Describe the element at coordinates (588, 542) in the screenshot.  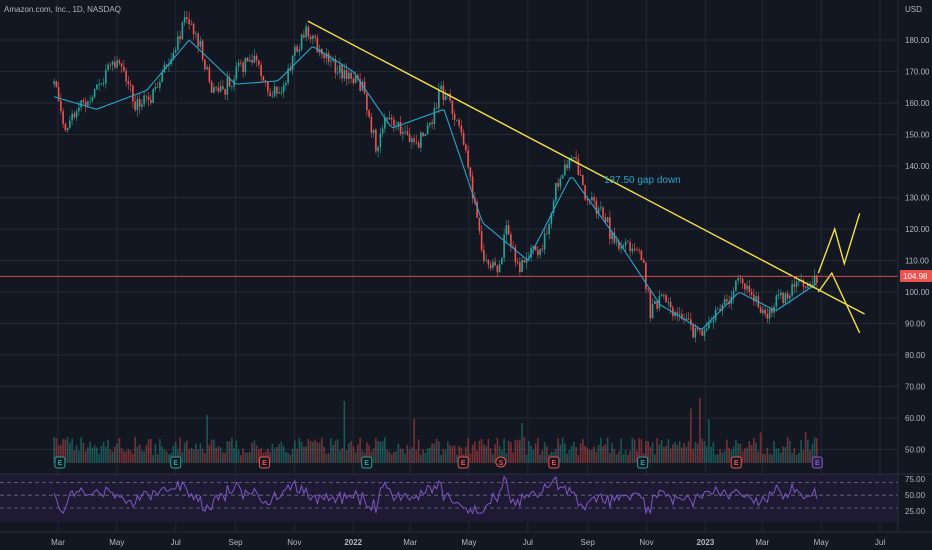
I see `time-tick-label: Sep` at that location.